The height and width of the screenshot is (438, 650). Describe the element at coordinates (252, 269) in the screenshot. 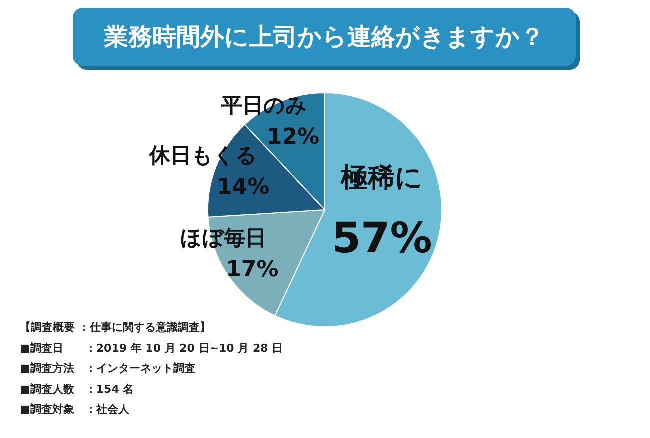

I see `data-label: 17%` at that location.